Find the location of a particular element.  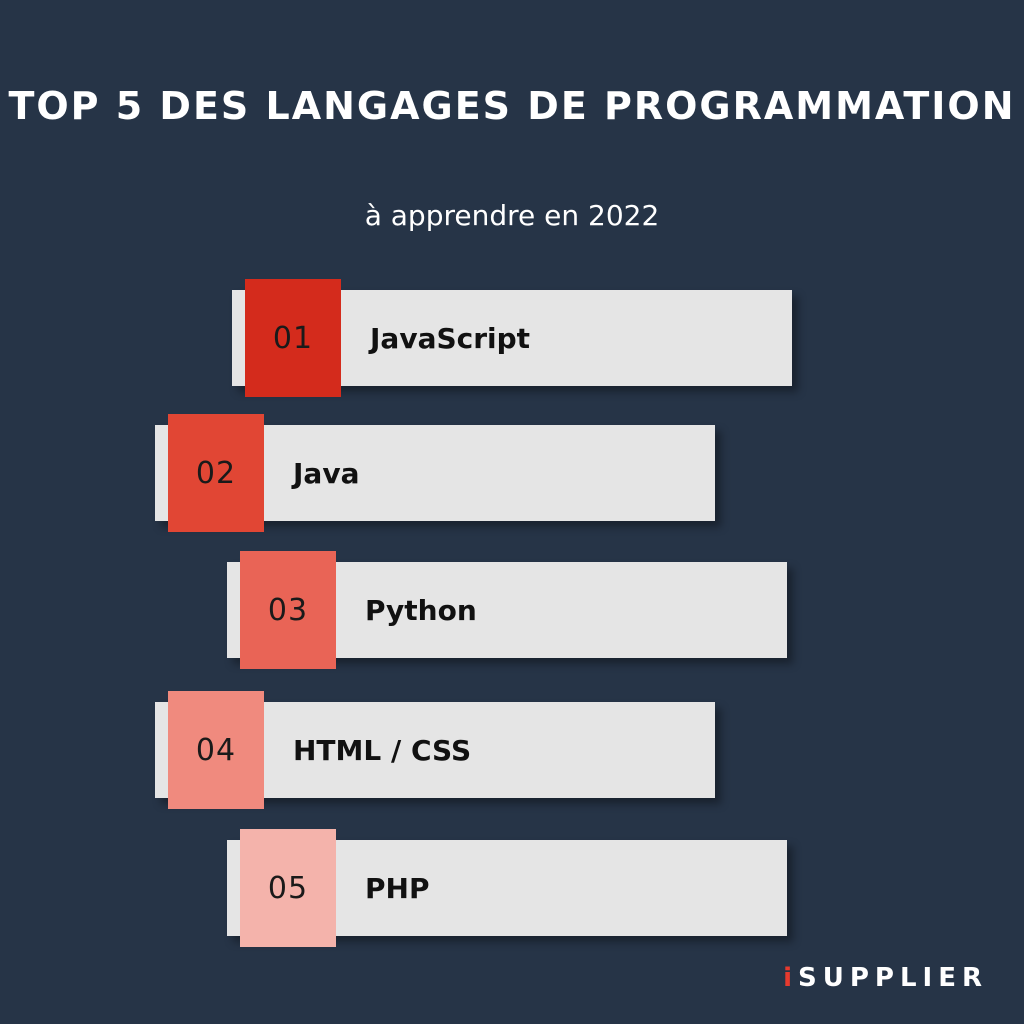

item-number-box: 05 is located at coordinates (288, 888).